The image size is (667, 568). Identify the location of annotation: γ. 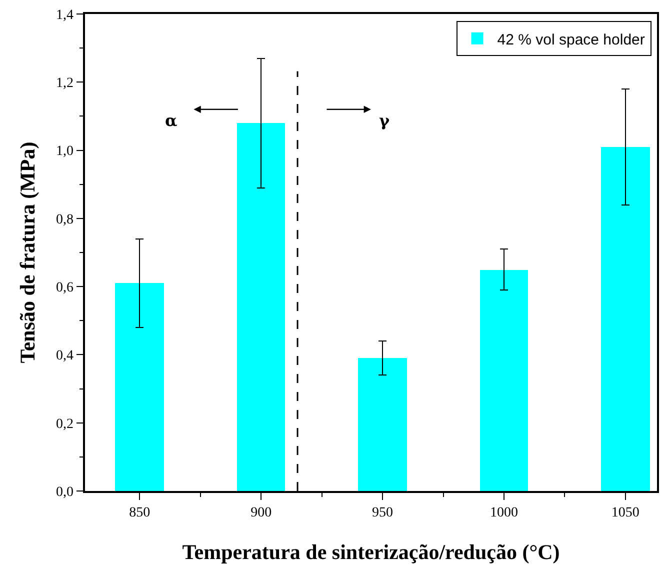
(384, 120).